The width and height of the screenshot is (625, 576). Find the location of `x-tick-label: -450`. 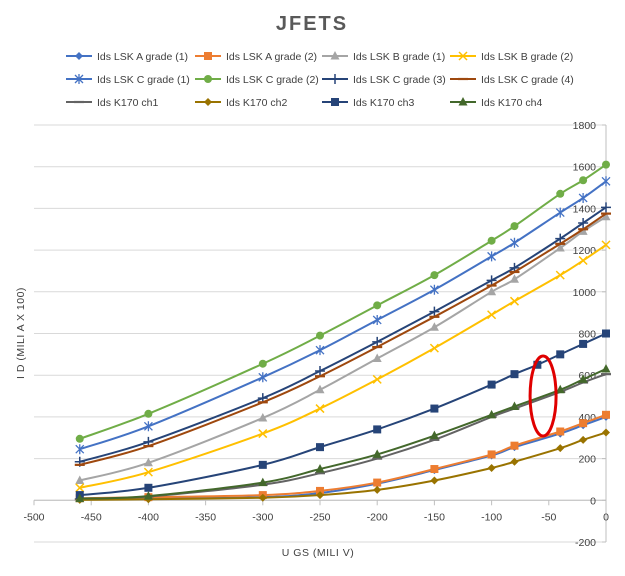

x-tick-label: -450 is located at coordinates (91, 517).